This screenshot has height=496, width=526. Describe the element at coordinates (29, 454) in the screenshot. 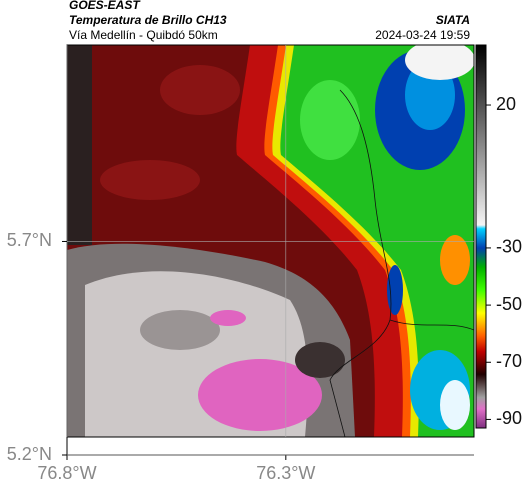

I see `y-tick-label: 5.2°N` at that location.